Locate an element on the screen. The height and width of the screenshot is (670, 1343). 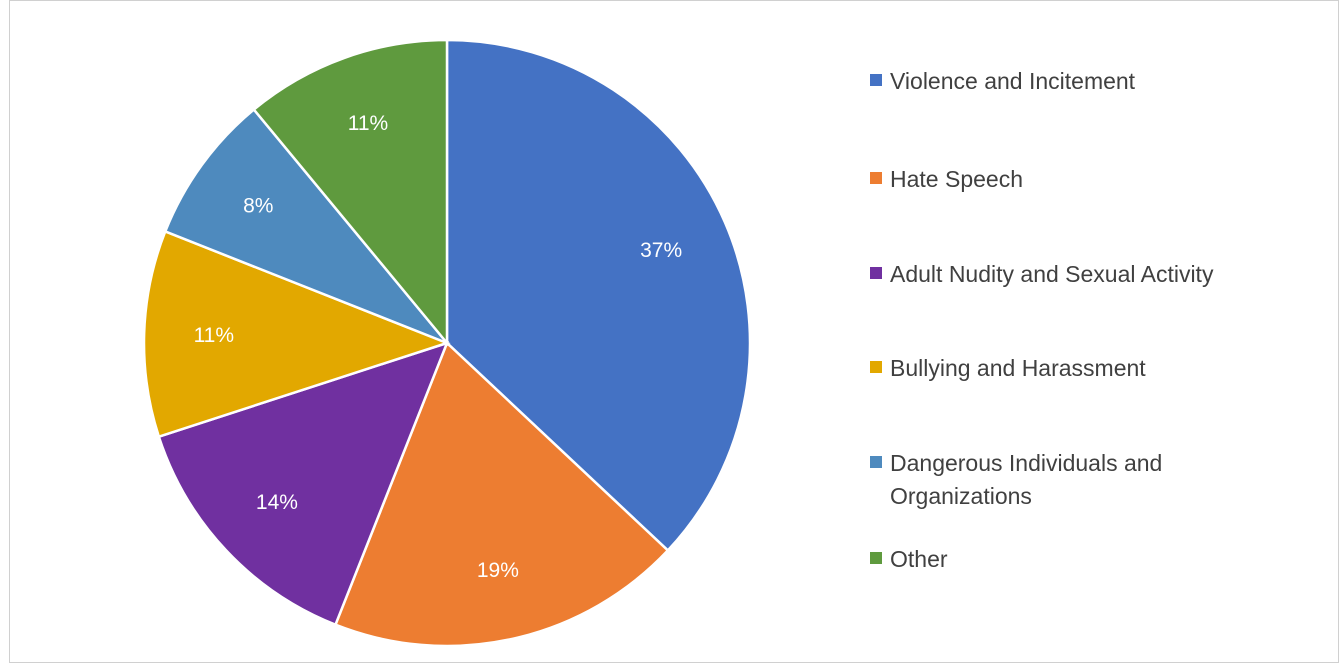
legend-item-other: Other is located at coordinates (1080, 559).